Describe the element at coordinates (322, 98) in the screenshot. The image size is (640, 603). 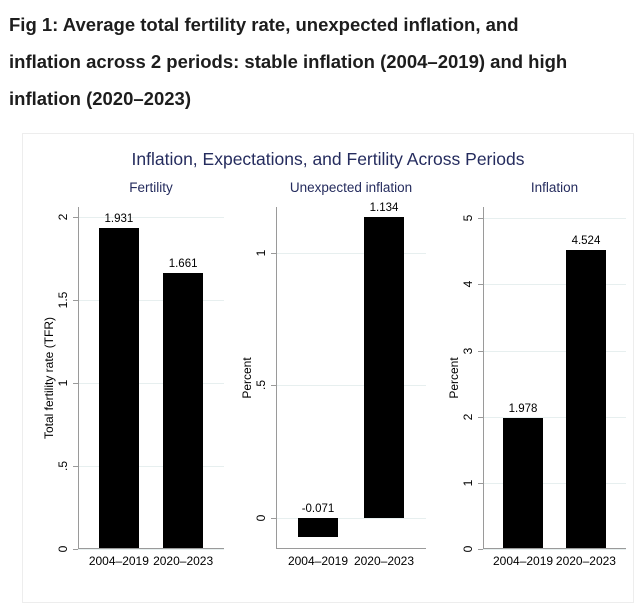
I see `caption-line-3: inflation (2020–2023)` at that location.